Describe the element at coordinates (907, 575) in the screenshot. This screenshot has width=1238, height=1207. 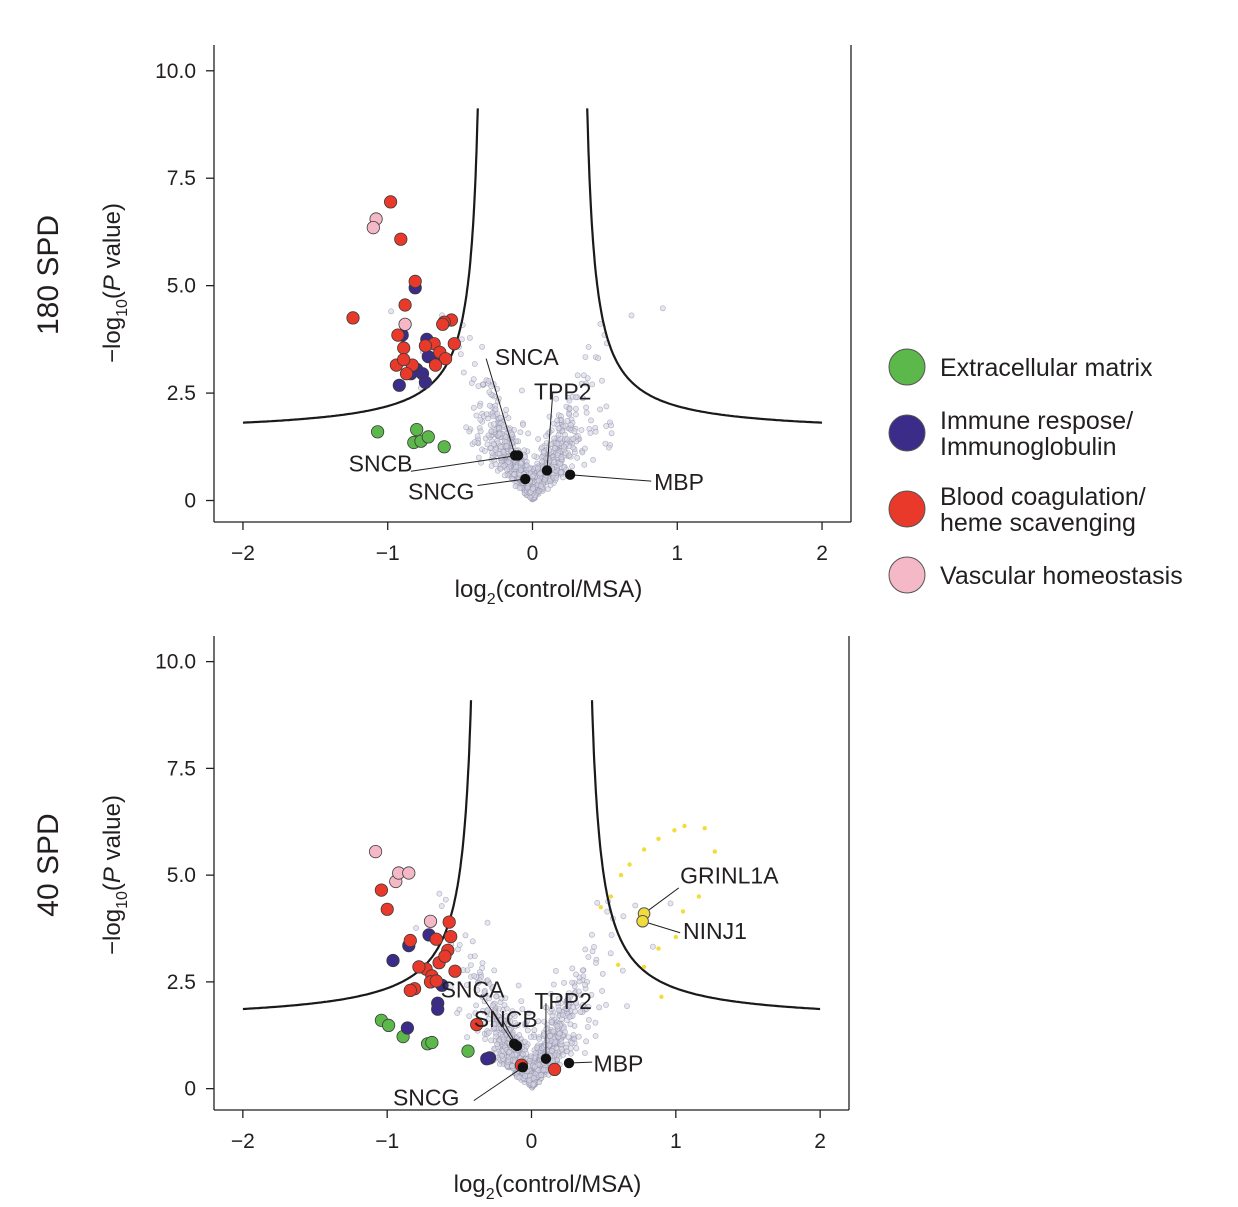
I see `vascular-legend-swatch` at that location.